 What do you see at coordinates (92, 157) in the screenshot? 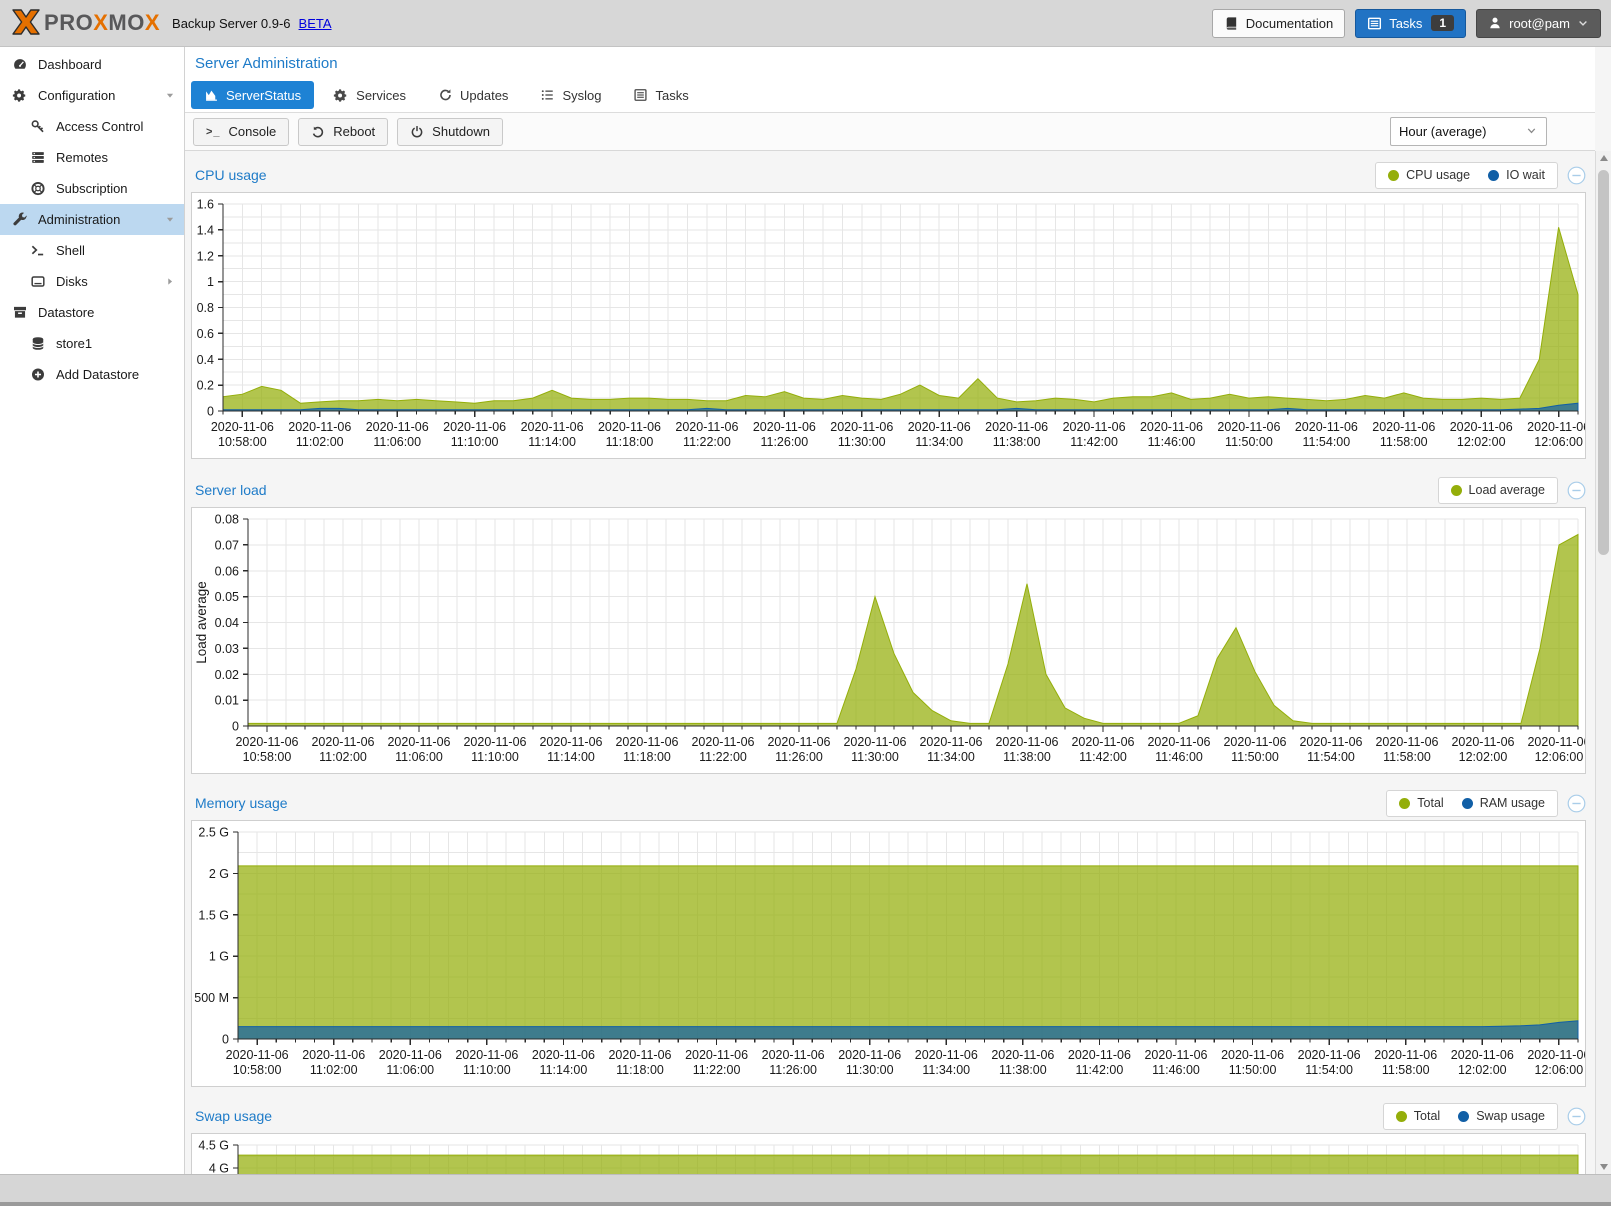
I see `sidebar-item-remotes: Remotes` at bounding box center [92, 157].